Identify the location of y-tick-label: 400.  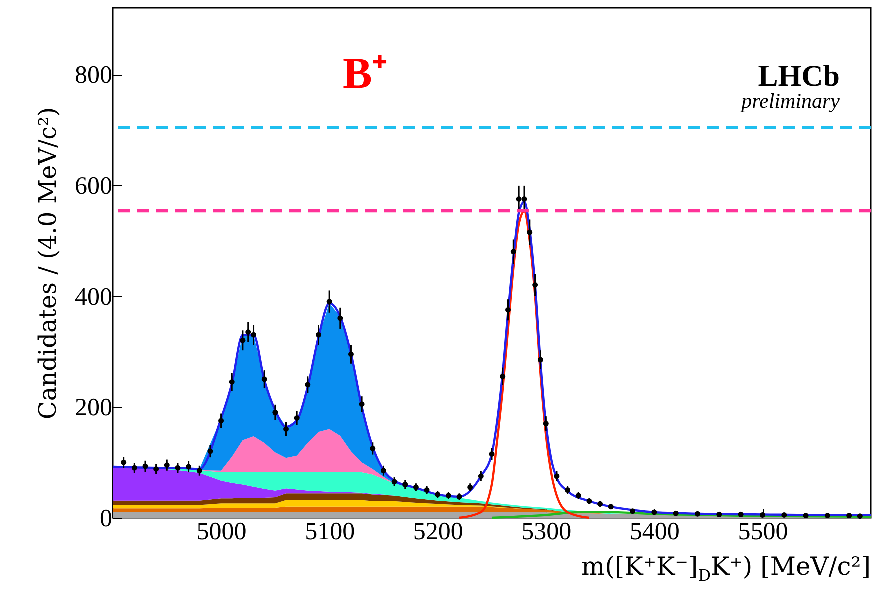
(93, 297).